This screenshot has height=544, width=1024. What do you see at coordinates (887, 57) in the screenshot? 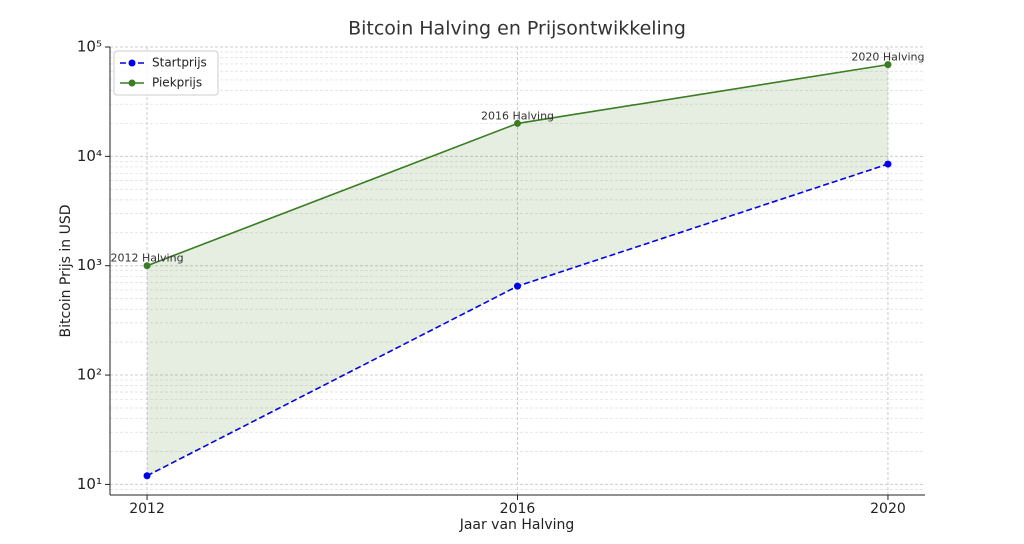
I see `annotation: 2020 Halving` at bounding box center [887, 57].